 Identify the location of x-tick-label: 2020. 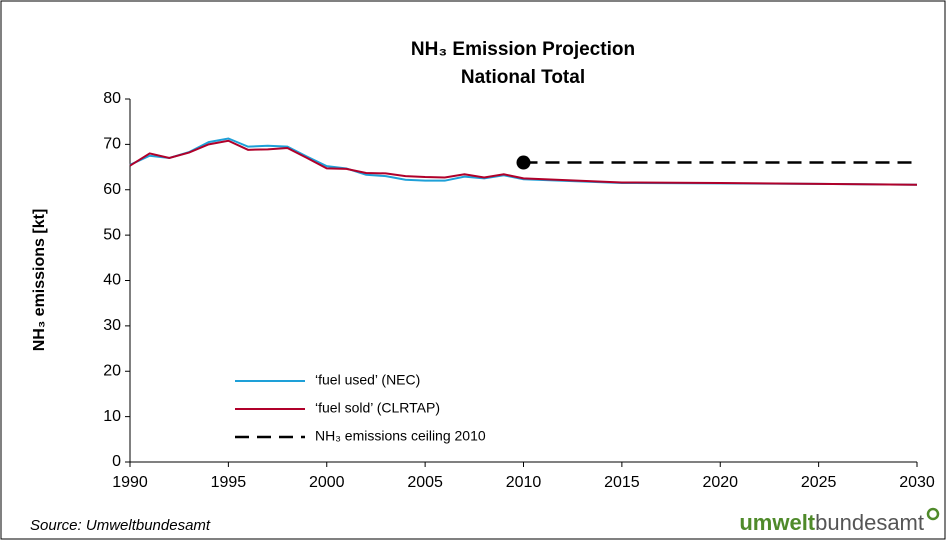
(720, 482).